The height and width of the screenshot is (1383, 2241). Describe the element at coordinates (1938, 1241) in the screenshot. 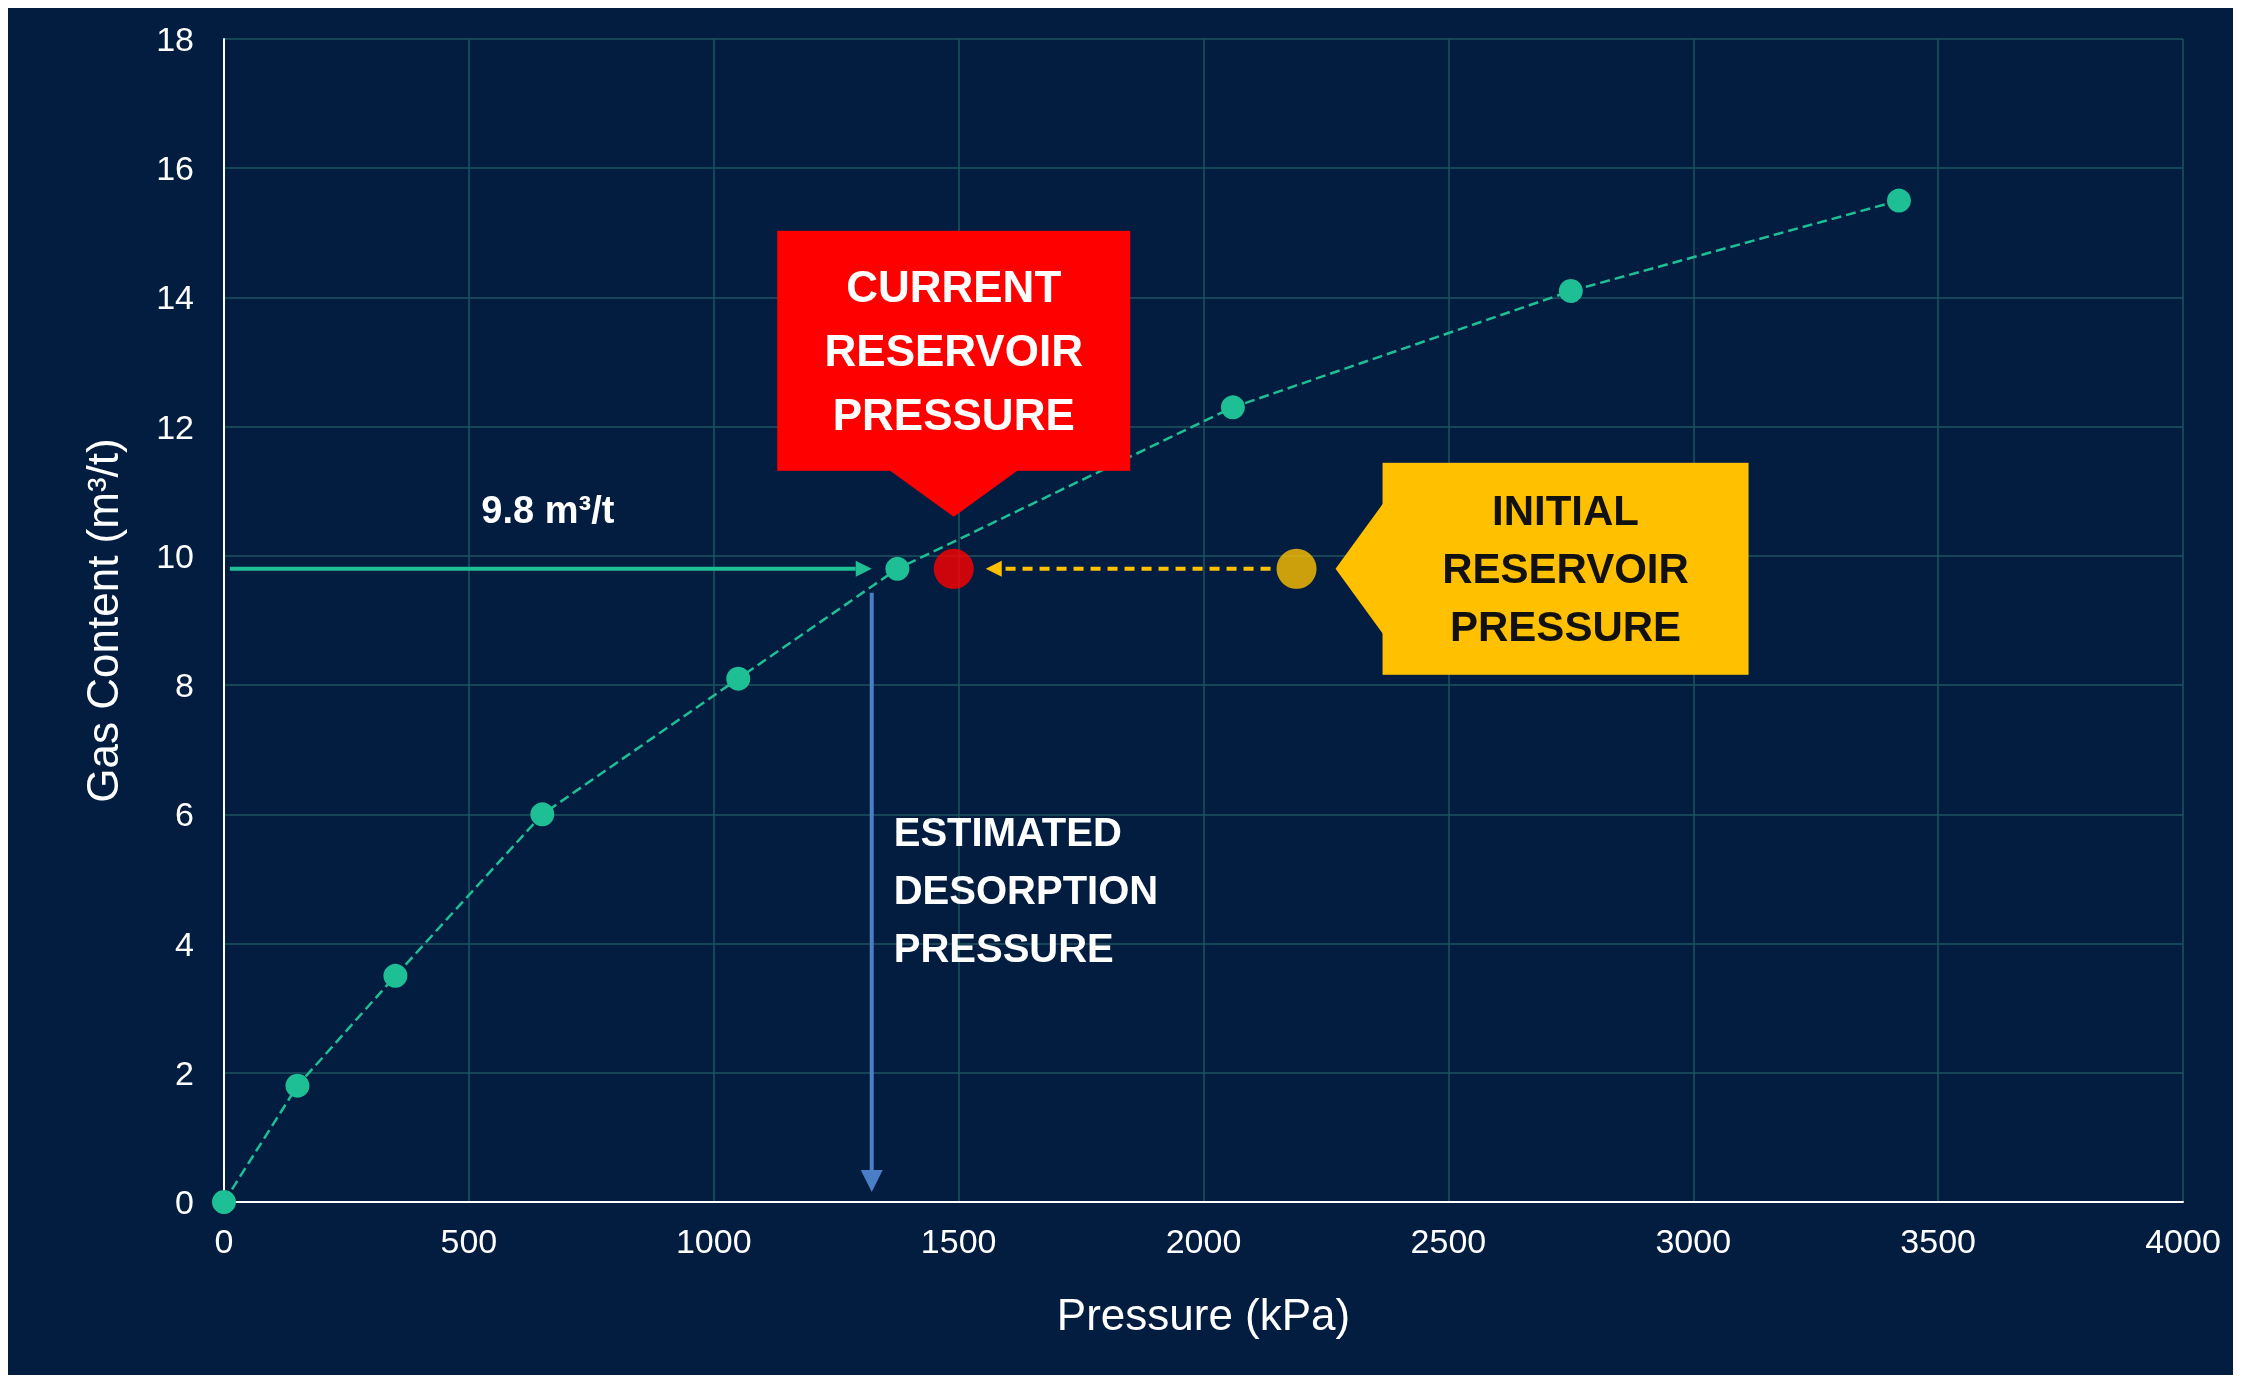

I see `x-tick-label: 3500` at that location.